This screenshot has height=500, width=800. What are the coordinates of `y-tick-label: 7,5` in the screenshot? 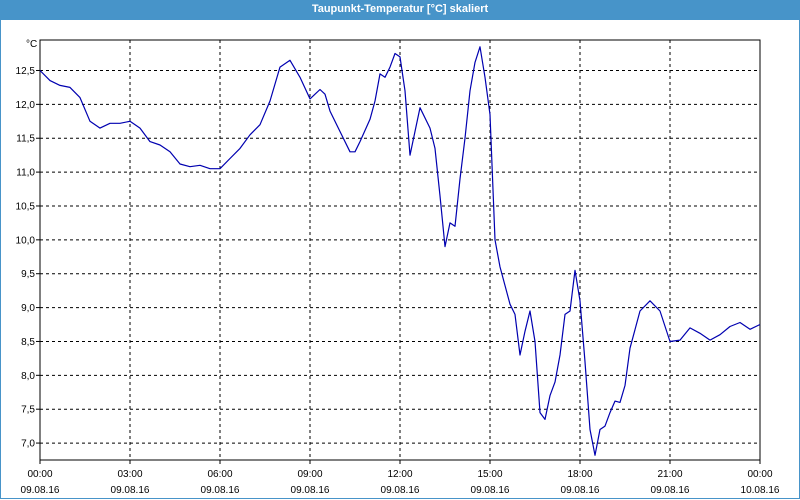 It's located at (28, 410).